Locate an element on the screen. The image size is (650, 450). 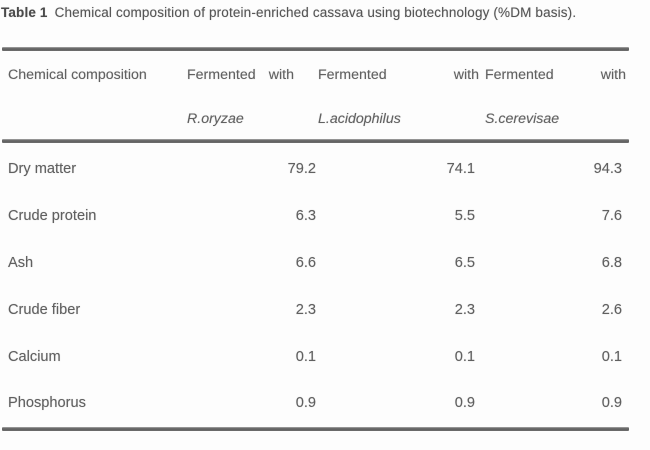
cell-value: 5.5 is located at coordinates (464, 216).